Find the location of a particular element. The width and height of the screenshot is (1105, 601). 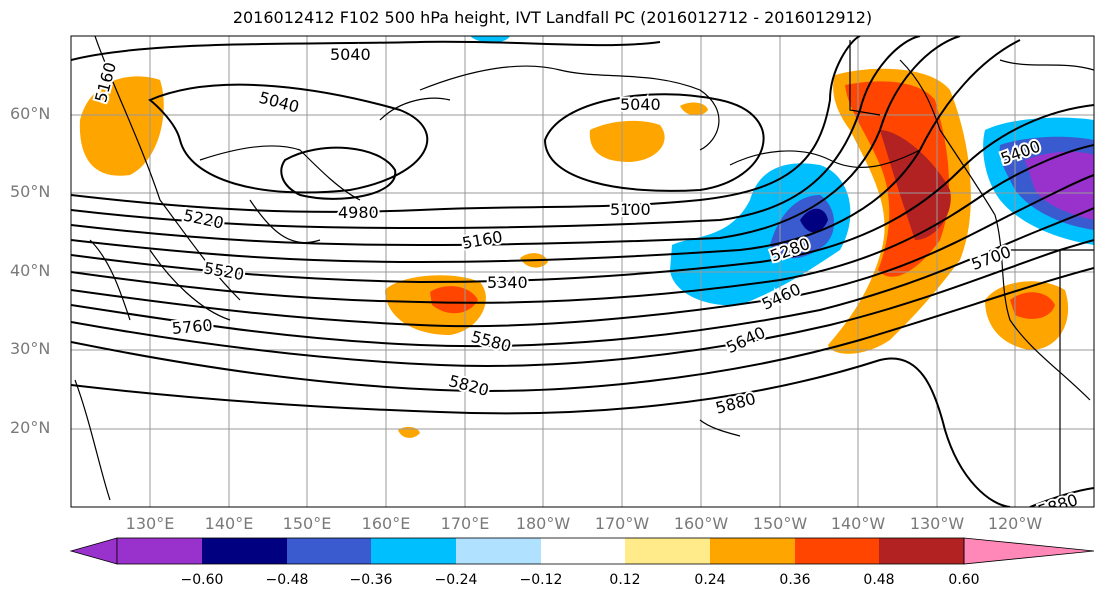

lon-label: 140°E is located at coordinates (229, 523).